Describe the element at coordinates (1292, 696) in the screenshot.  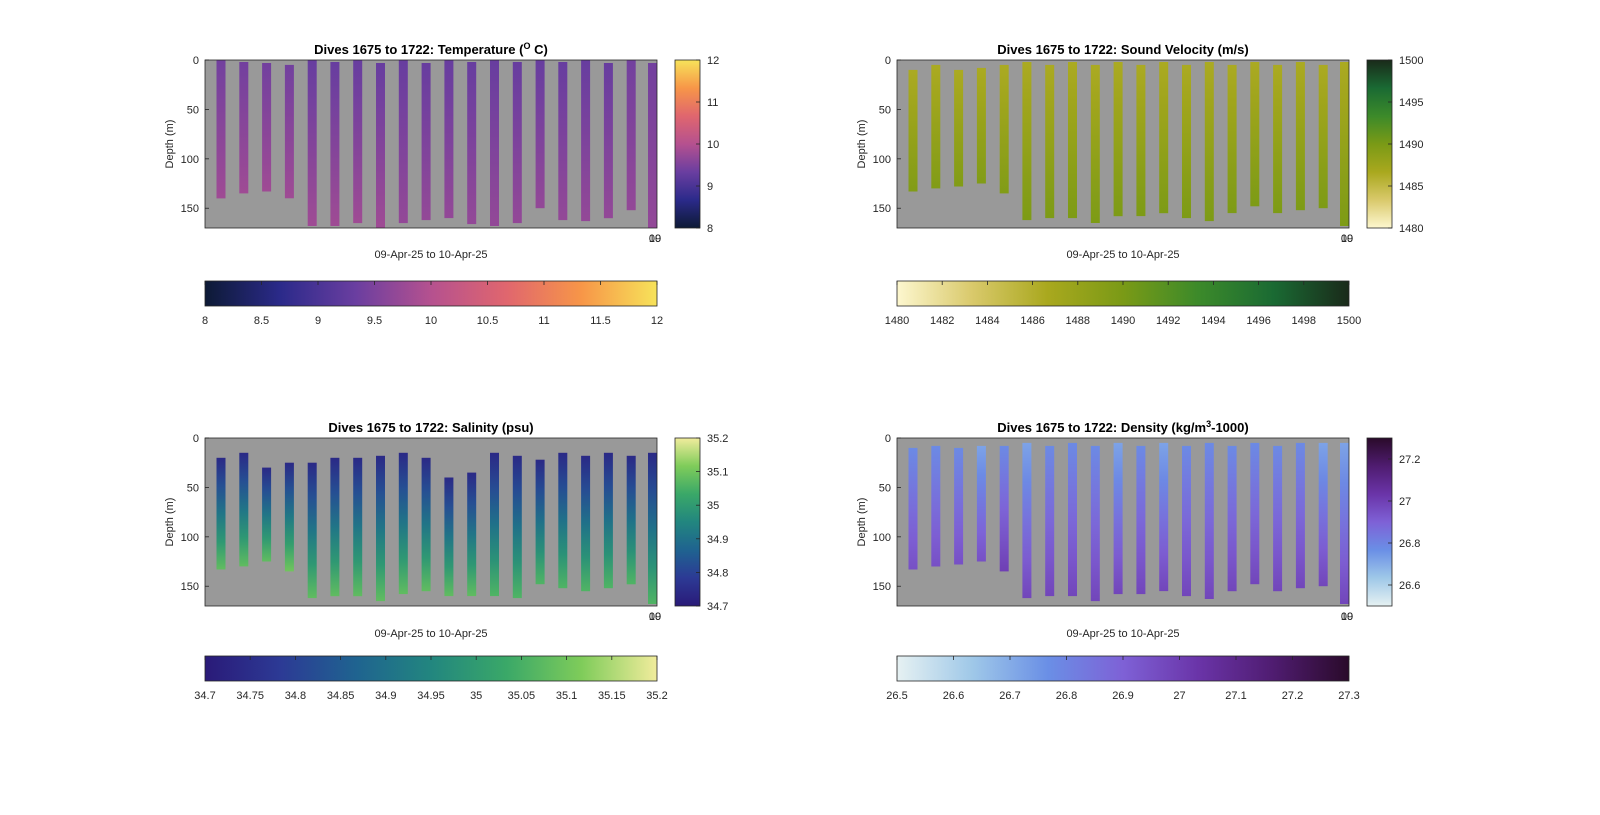
I see `colorbar-tick-label: 27.2` at that location.